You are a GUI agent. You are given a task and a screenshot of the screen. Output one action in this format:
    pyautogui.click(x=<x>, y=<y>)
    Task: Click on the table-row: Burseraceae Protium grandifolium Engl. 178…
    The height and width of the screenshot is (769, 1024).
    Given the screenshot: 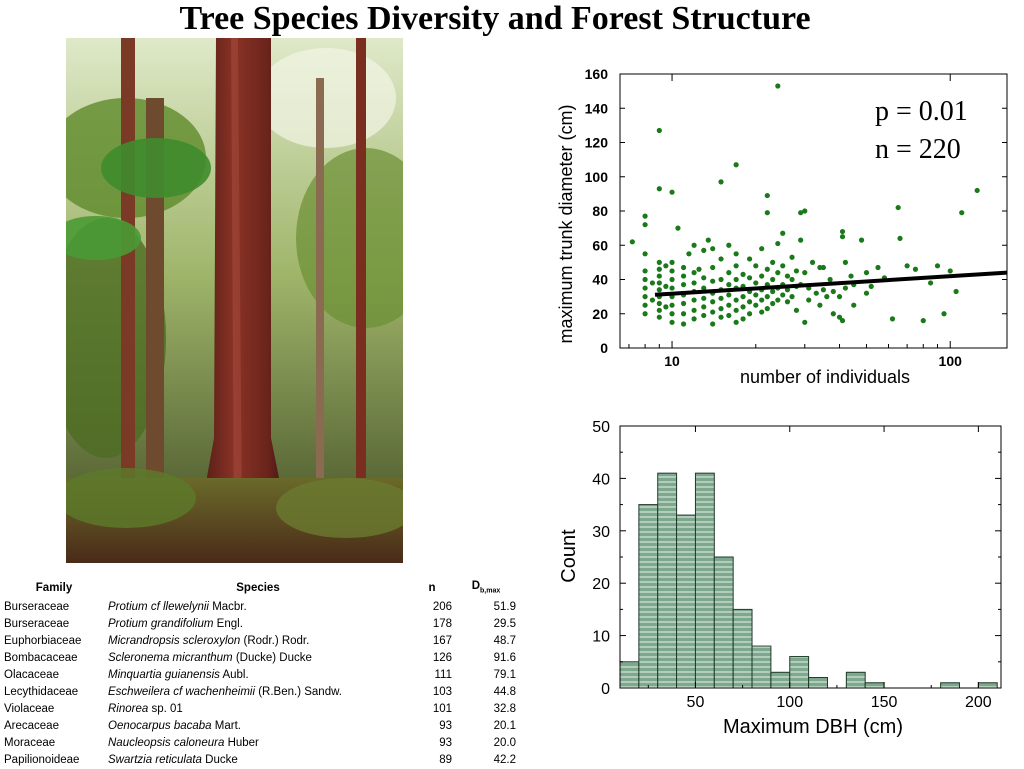 What is the action you would take?
    pyautogui.click(x=260, y=624)
    